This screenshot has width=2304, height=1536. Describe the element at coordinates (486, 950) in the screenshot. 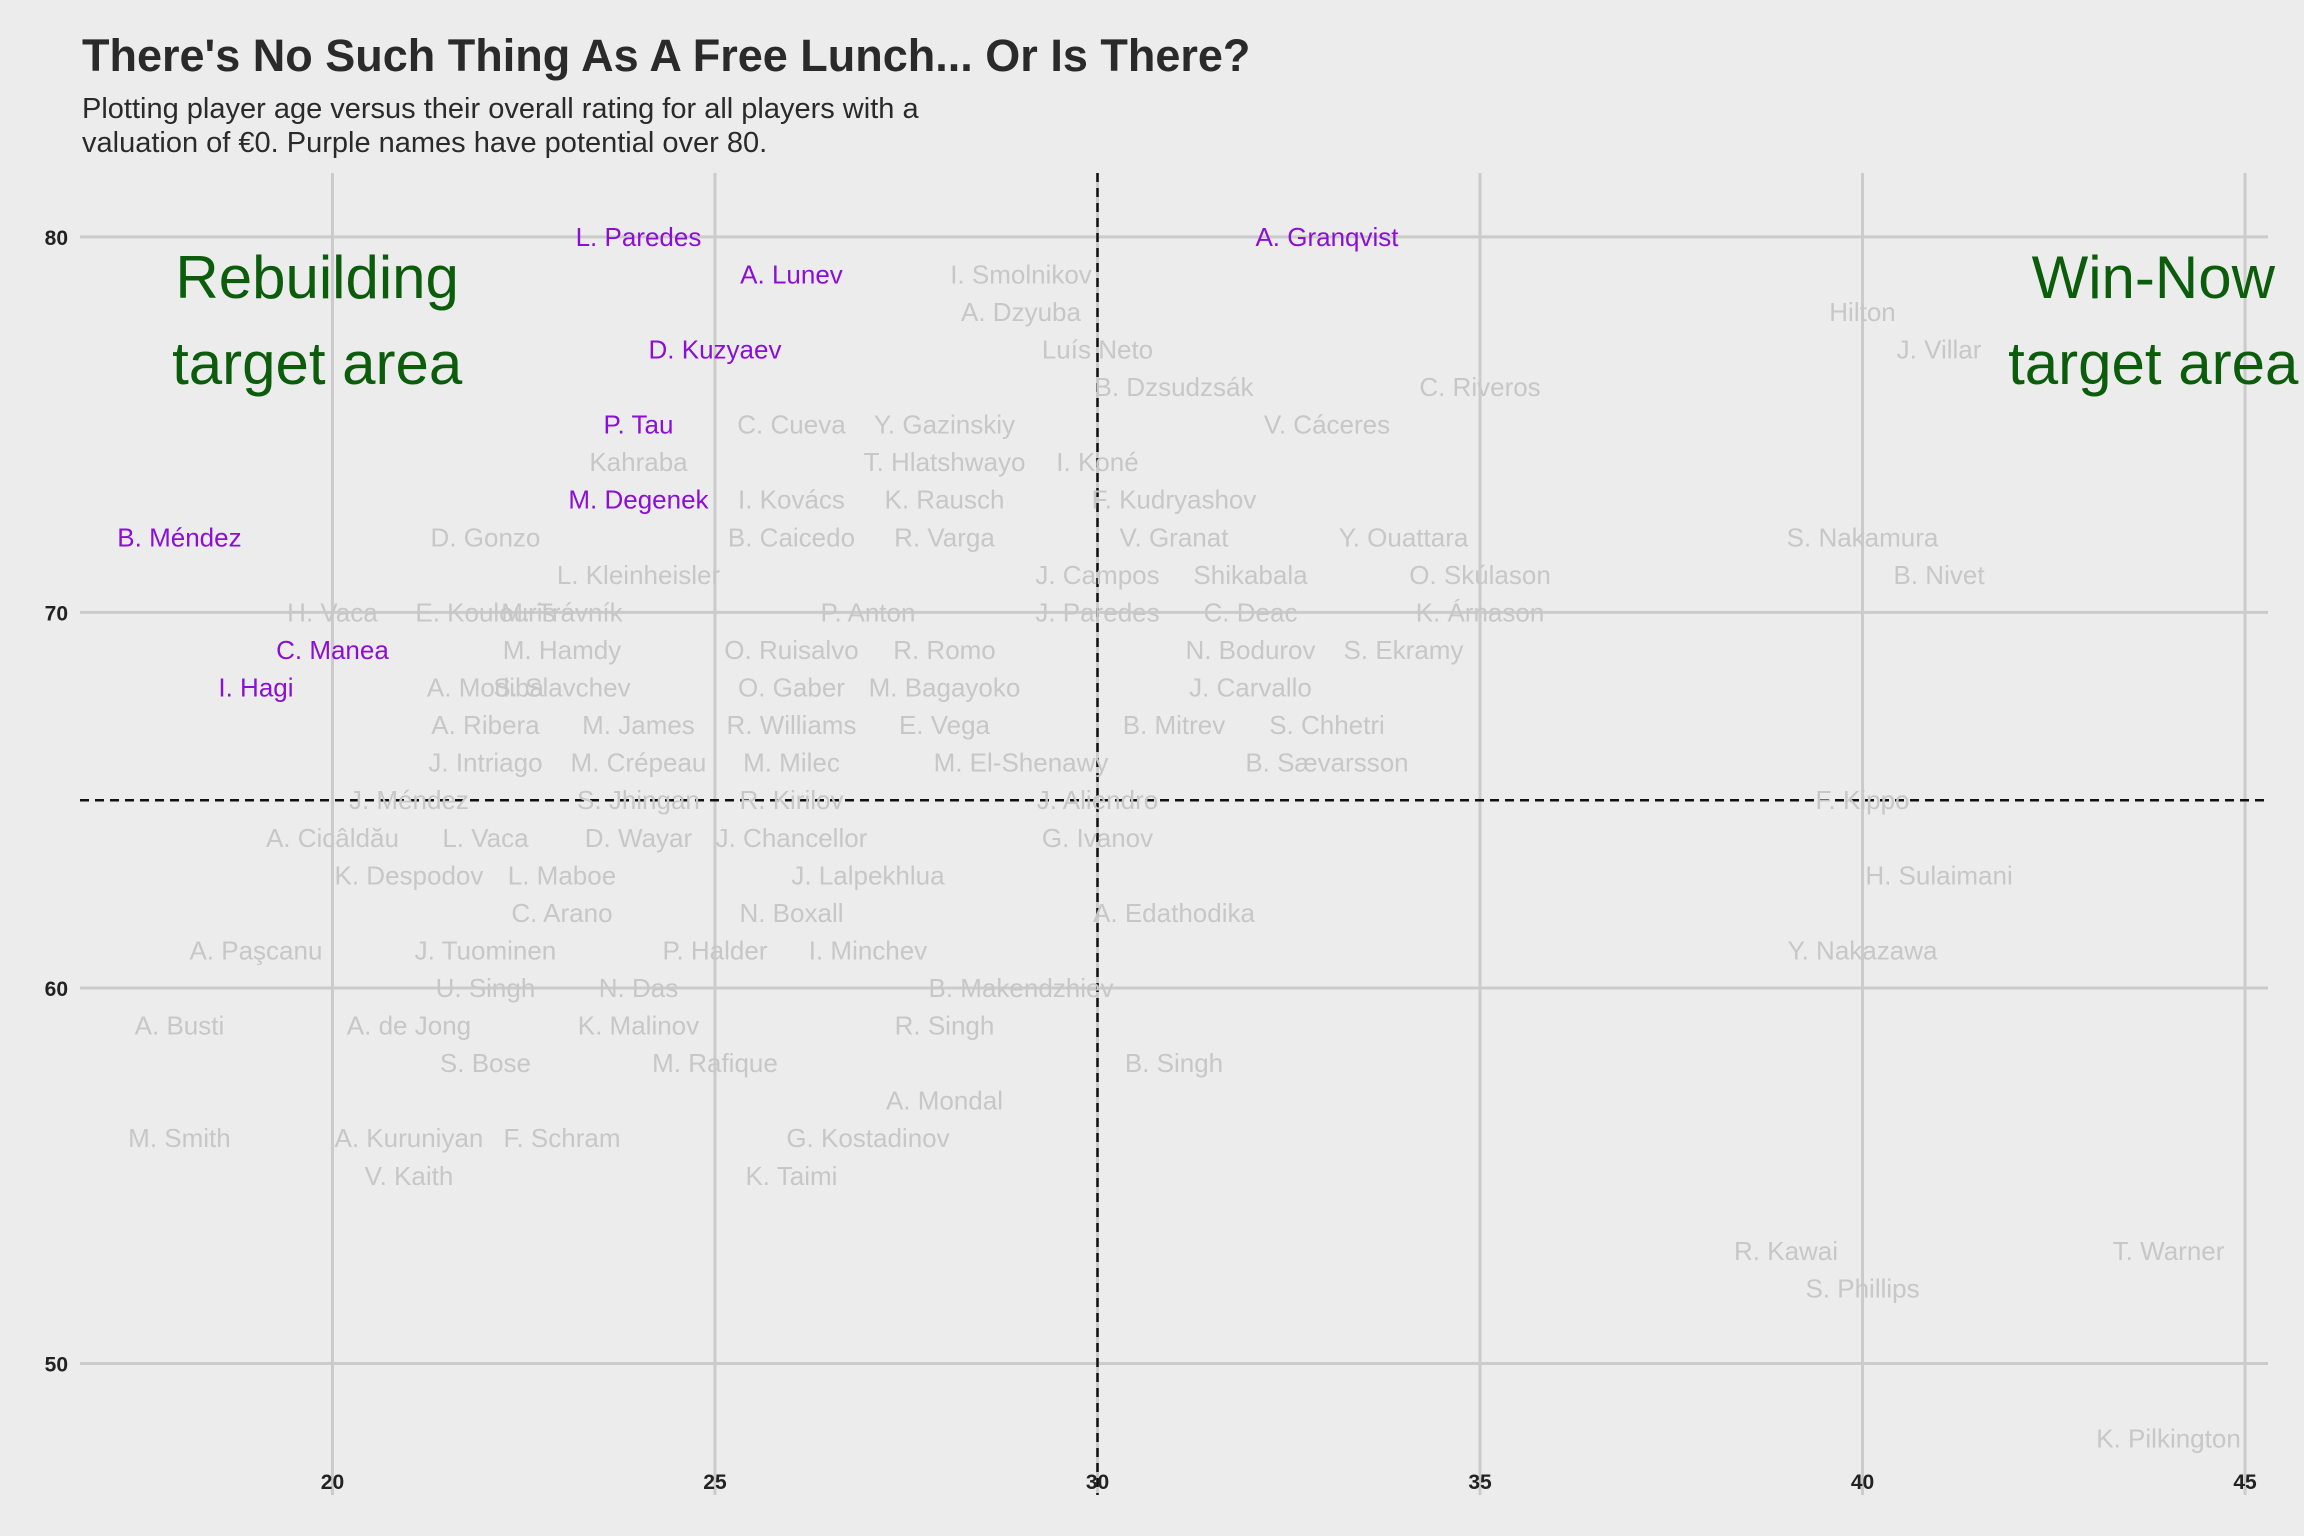

I see `player-label: J. Tuominen` at that location.